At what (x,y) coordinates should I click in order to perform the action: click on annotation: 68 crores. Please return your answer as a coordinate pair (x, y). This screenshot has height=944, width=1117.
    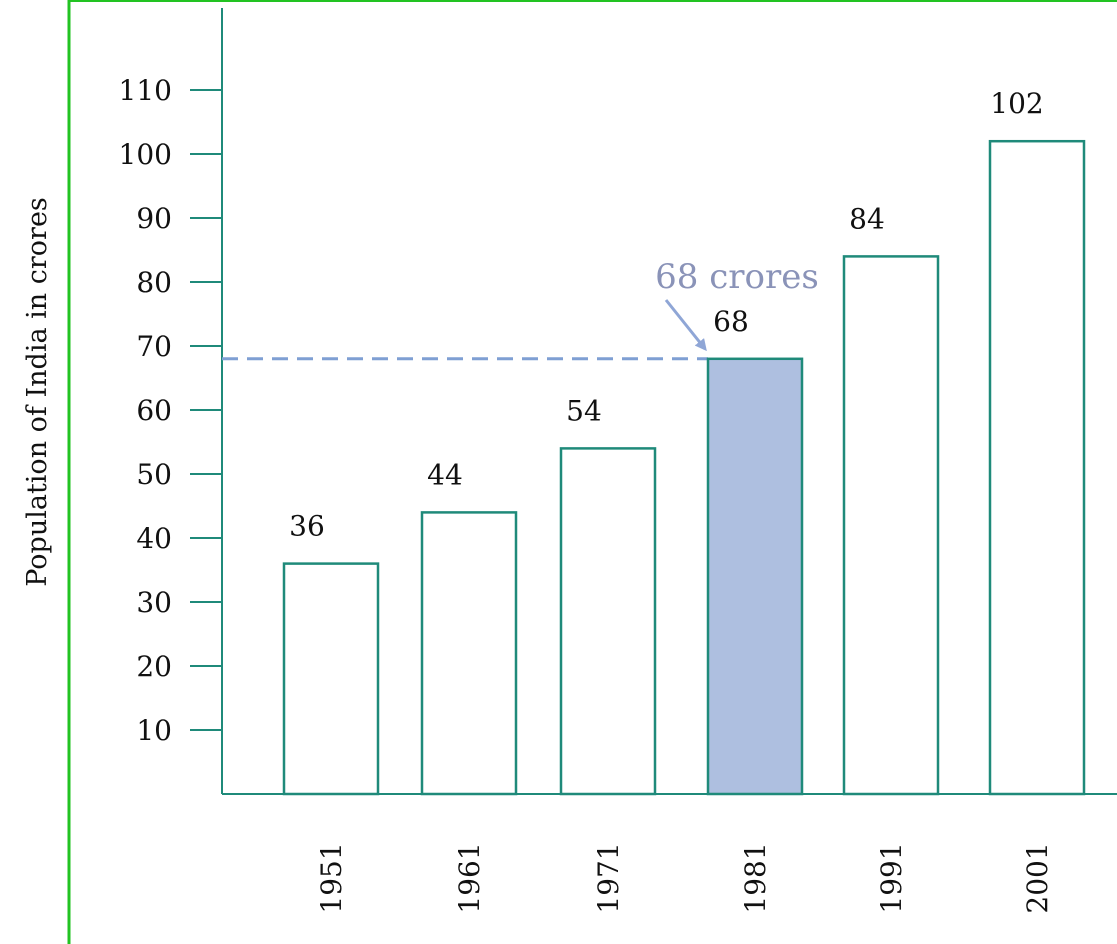
    Looking at the image, I should click on (737, 304).